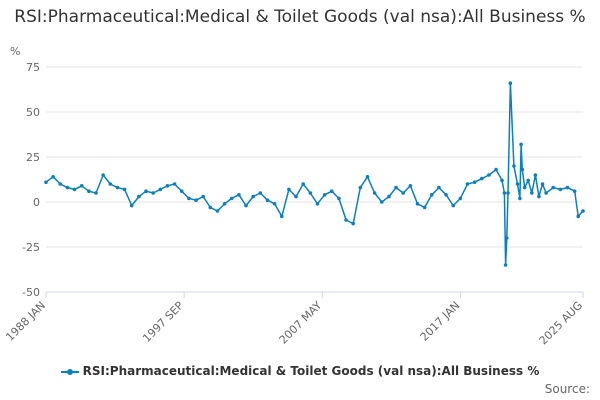 The width and height of the screenshot is (600, 400). Describe the element at coordinates (440, 321) in the screenshot. I see `x-tick-label: 2017 JAN` at that location.